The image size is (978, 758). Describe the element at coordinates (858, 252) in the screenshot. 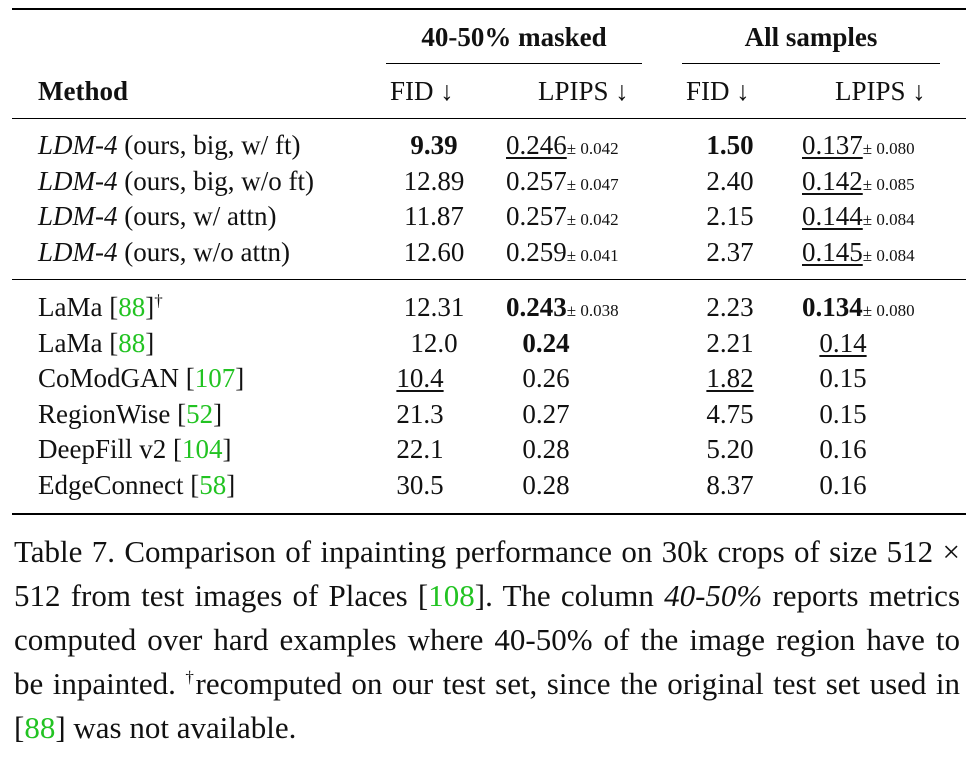

I see `table-cell-lpips-all: 0.145± 0.084` at that location.